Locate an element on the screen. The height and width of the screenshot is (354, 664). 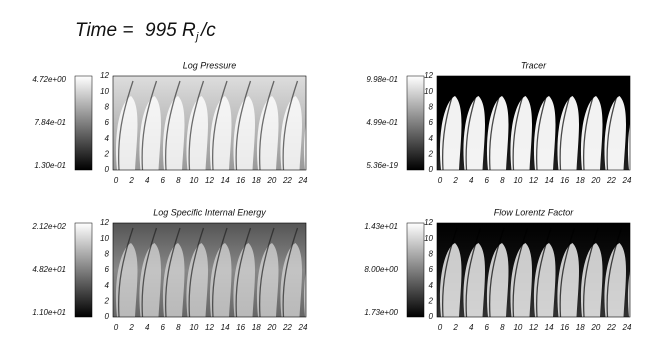
colorbar-label: 9.98e-01 is located at coordinates (382, 79).